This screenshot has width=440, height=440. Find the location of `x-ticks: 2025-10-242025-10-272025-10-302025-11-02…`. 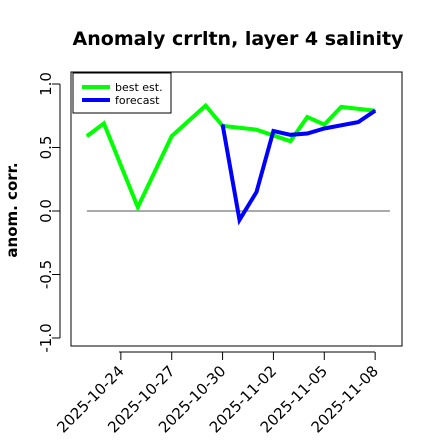

x-ticks: 2025-10-242025-10-272025-10-302025-11-02… is located at coordinates (217, 394).